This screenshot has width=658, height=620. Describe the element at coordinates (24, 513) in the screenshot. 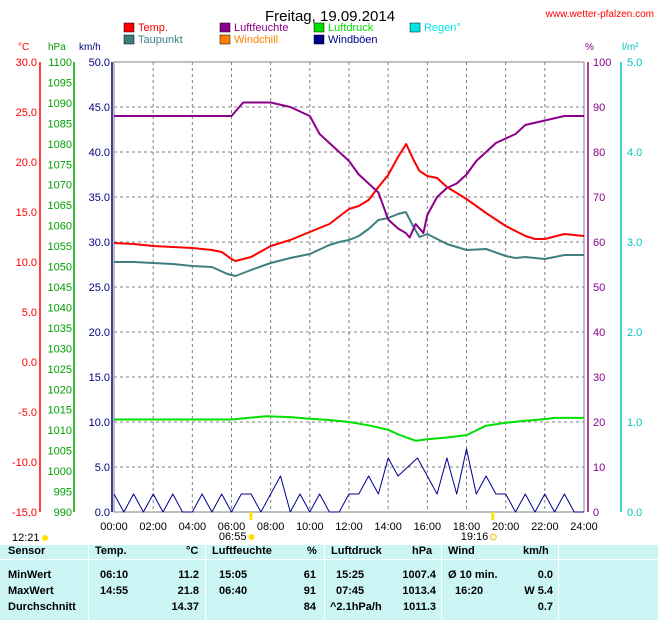

I see `temp-axis-tick-label: -15.0` at that location.